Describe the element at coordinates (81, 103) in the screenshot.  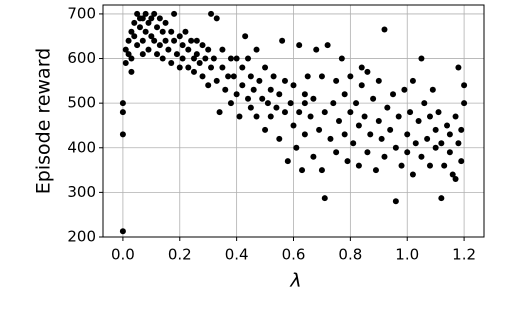
I see `y-tick-label: 500` at that location.